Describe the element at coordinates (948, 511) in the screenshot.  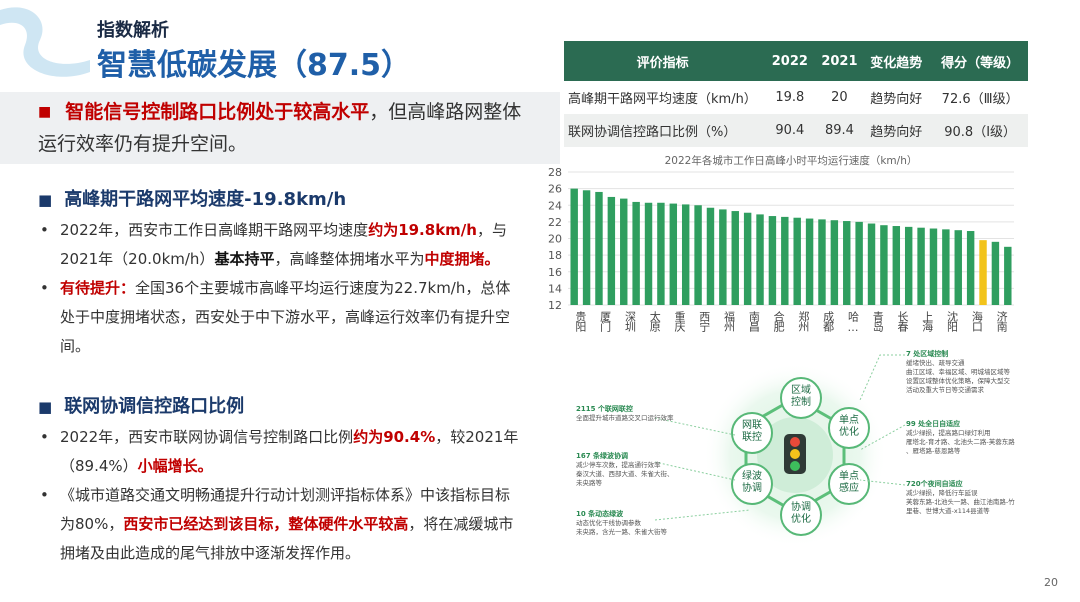
I see `callout-line: 里巷、世博大道-x114县道等` at that location.